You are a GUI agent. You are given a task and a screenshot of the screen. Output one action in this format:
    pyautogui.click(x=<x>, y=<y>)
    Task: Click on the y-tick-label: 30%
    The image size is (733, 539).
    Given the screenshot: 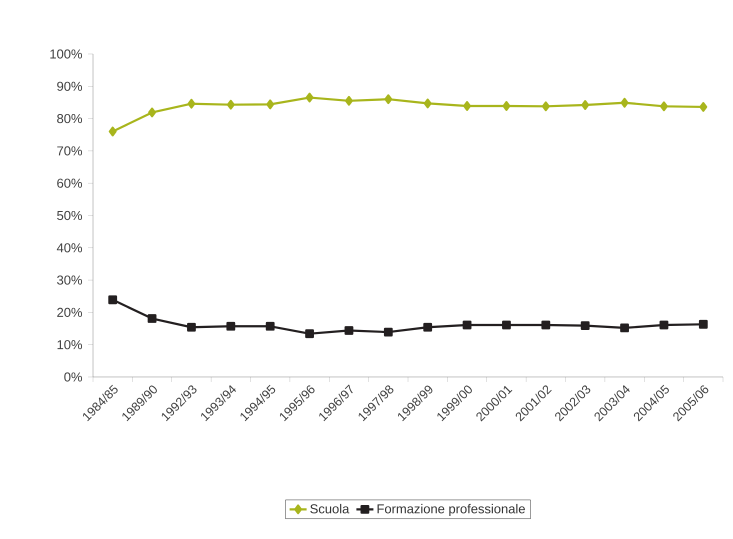 What is the action you would take?
    pyautogui.click(x=69, y=280)
    